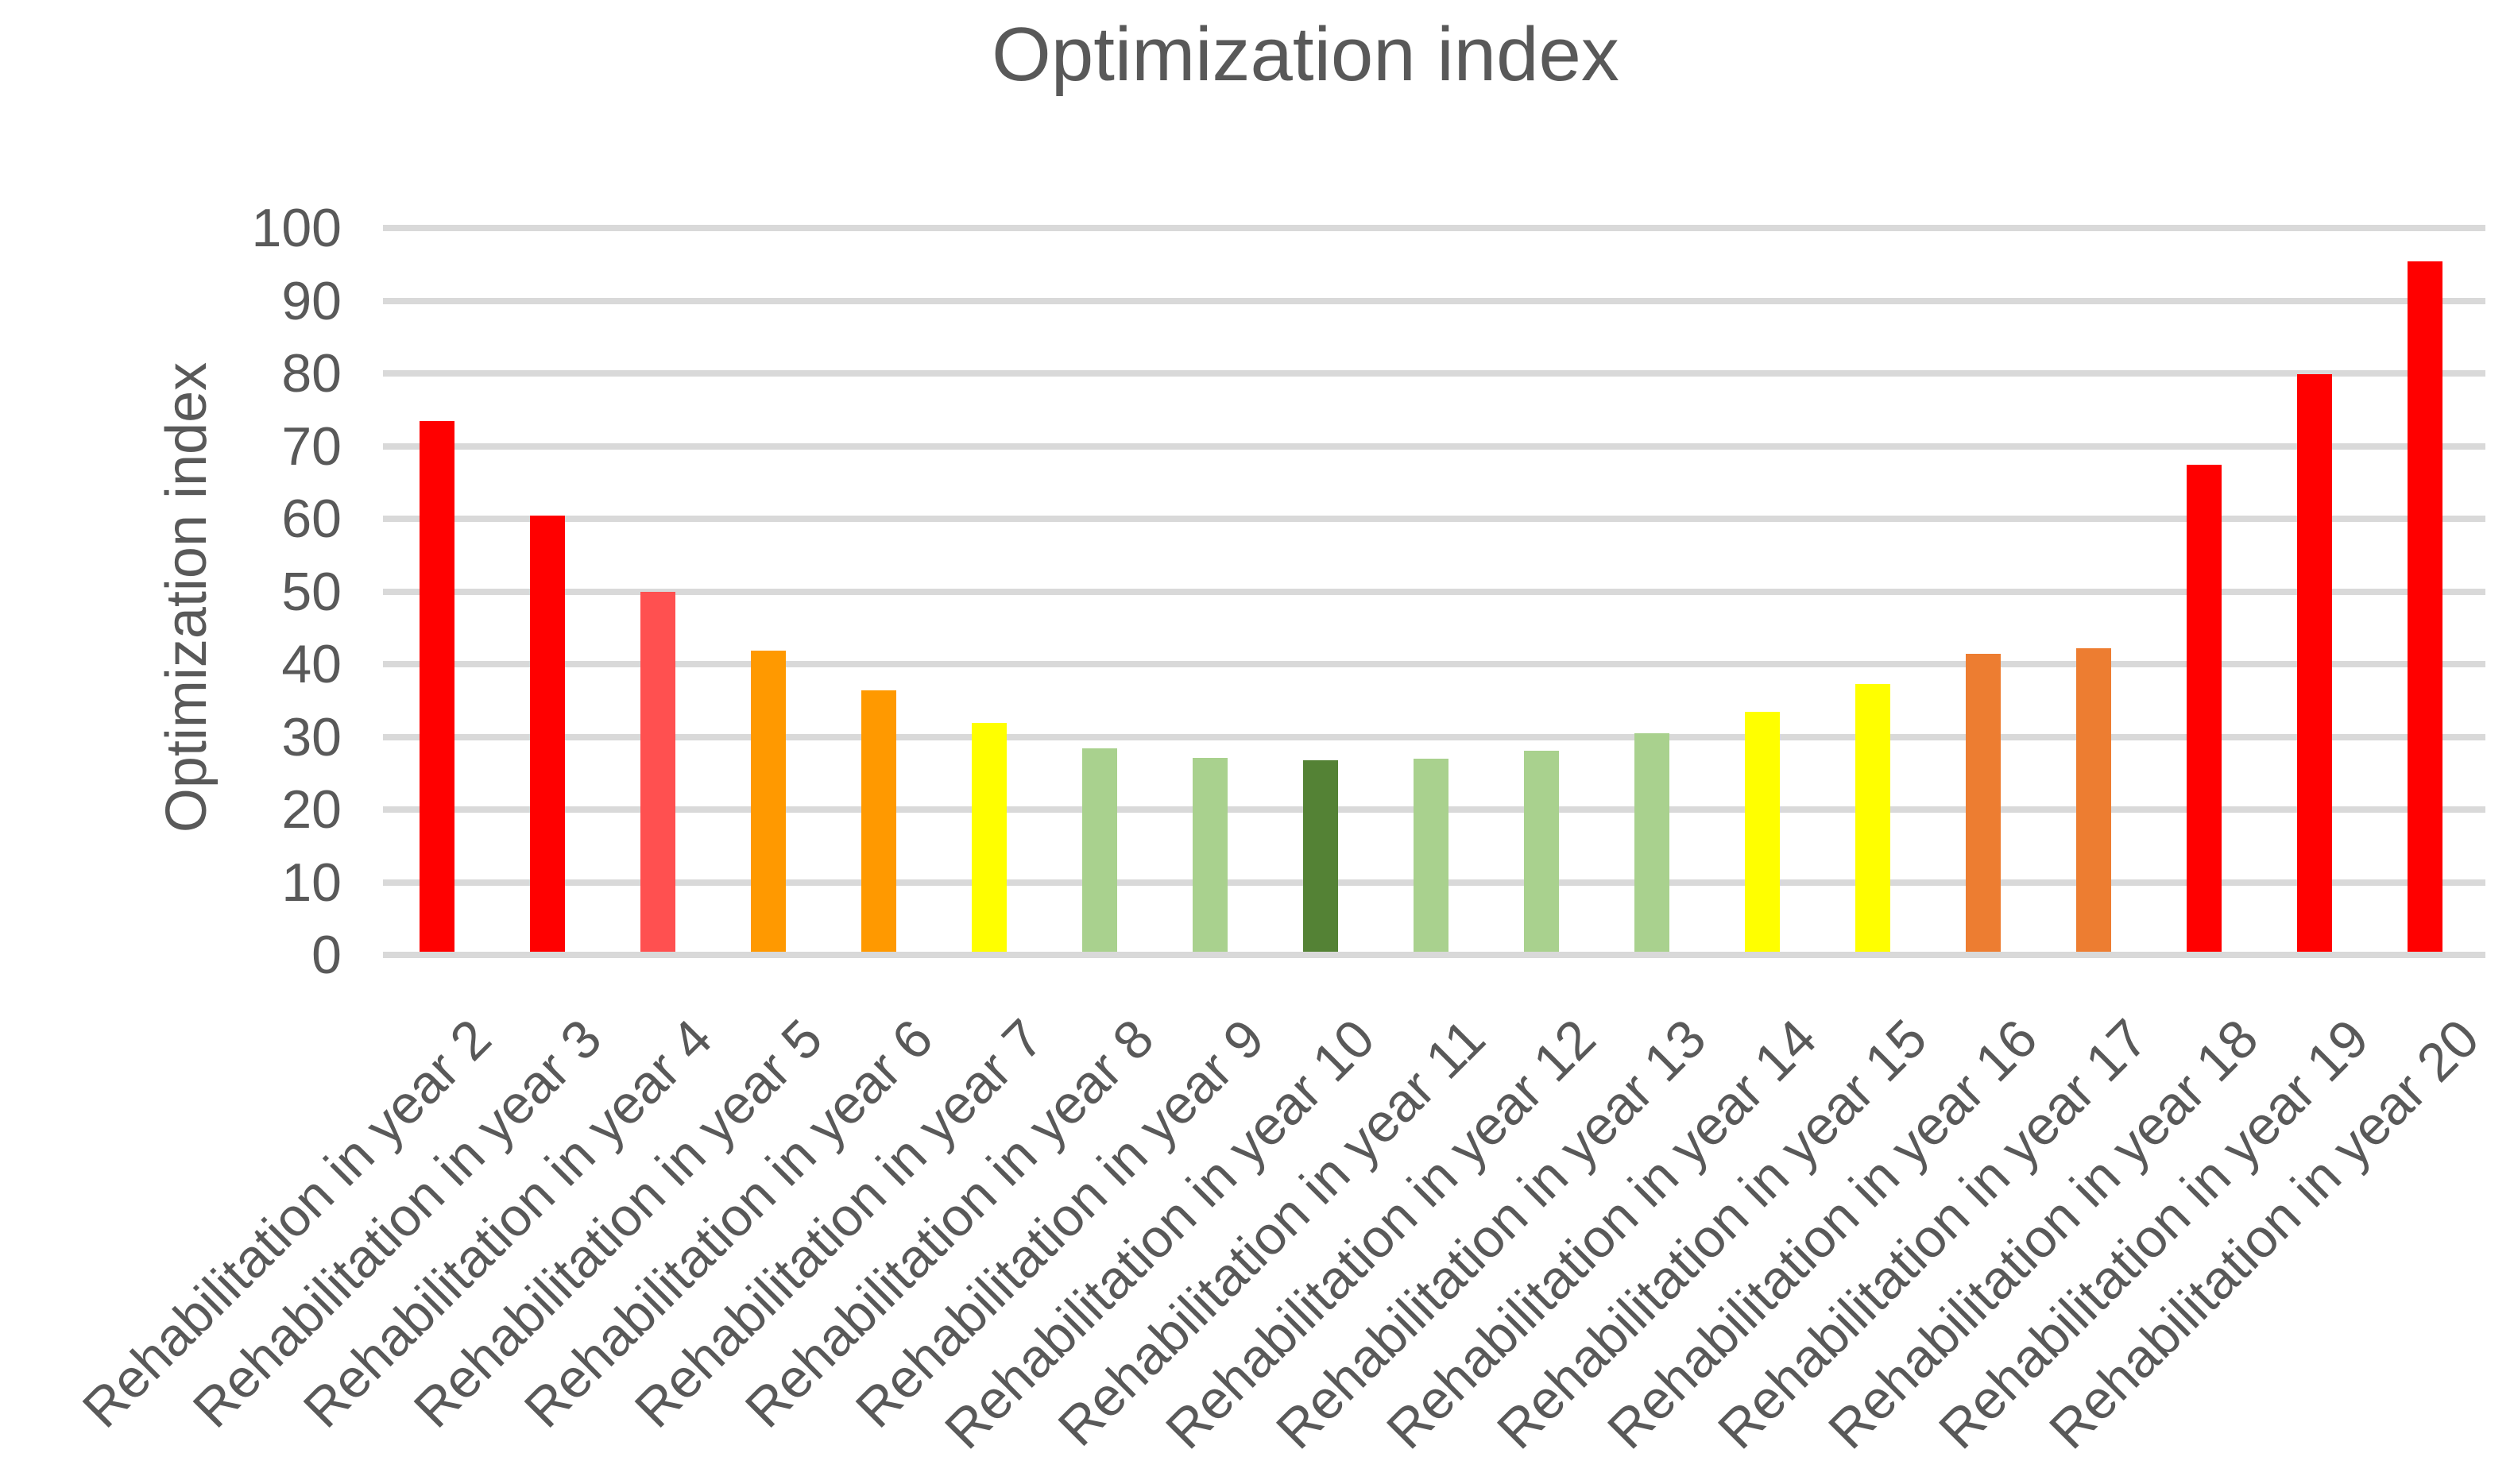 The image size is (2514, 1484). What do you see at coordinates (311, 373) in the screenshot?
I see `y-tick-label-80: 80` at bounding box center [311, 373].